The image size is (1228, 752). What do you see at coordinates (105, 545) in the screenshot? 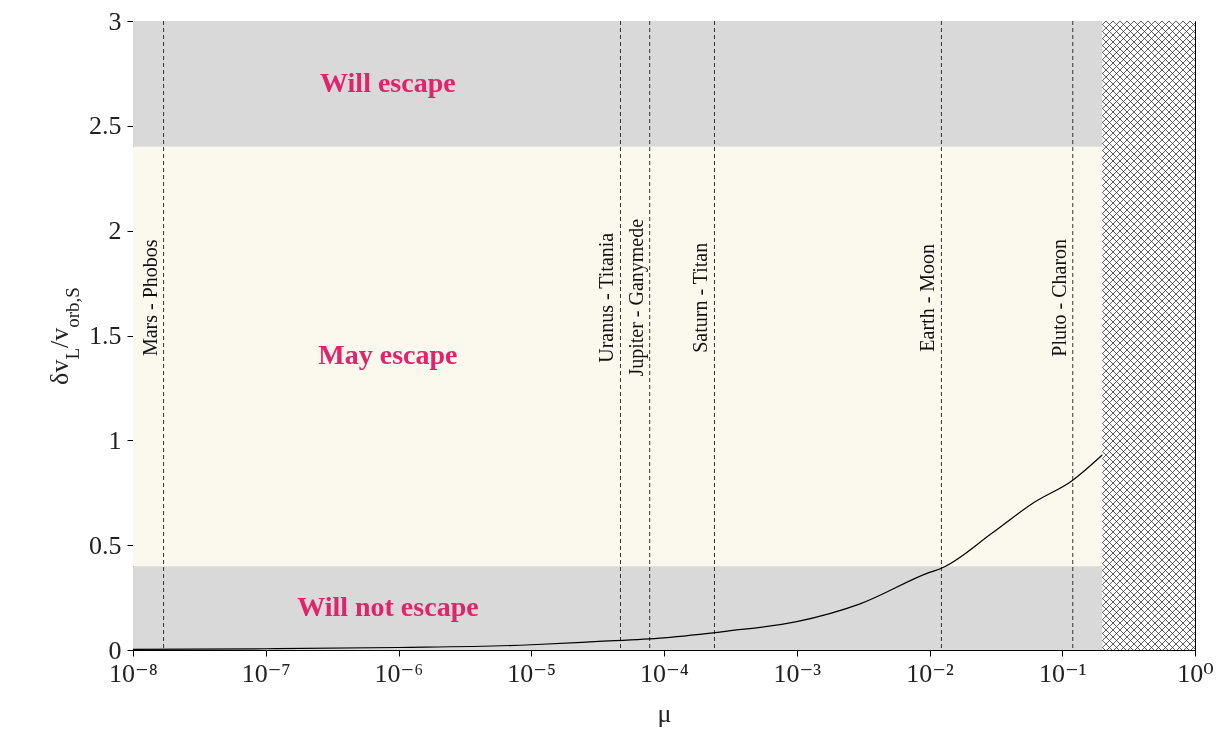
I see `y-tick-label: 0.5` at bounding box center [105, 545].